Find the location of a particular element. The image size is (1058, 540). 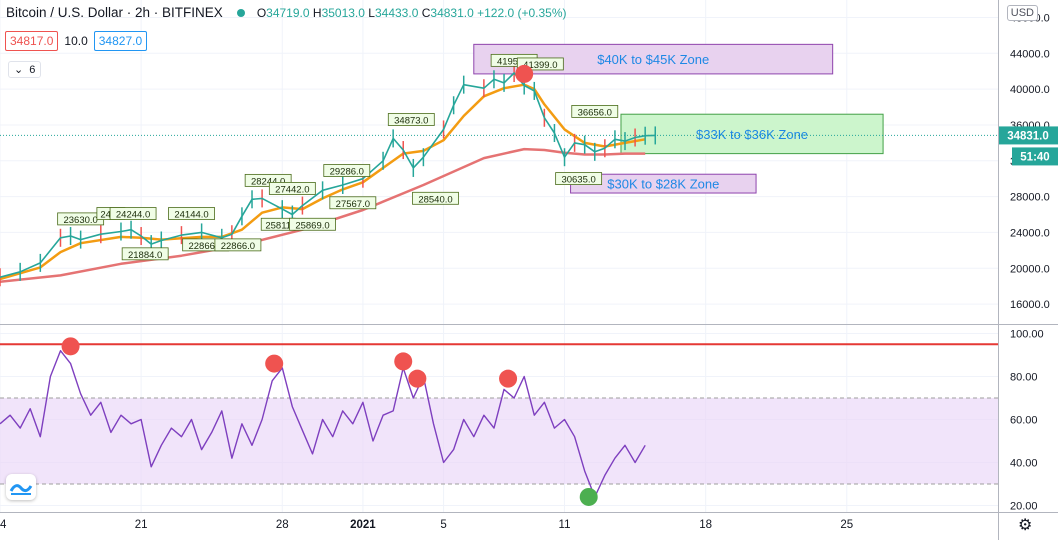

pivot-label: 41950.0 is located at coordinates (514, 61).